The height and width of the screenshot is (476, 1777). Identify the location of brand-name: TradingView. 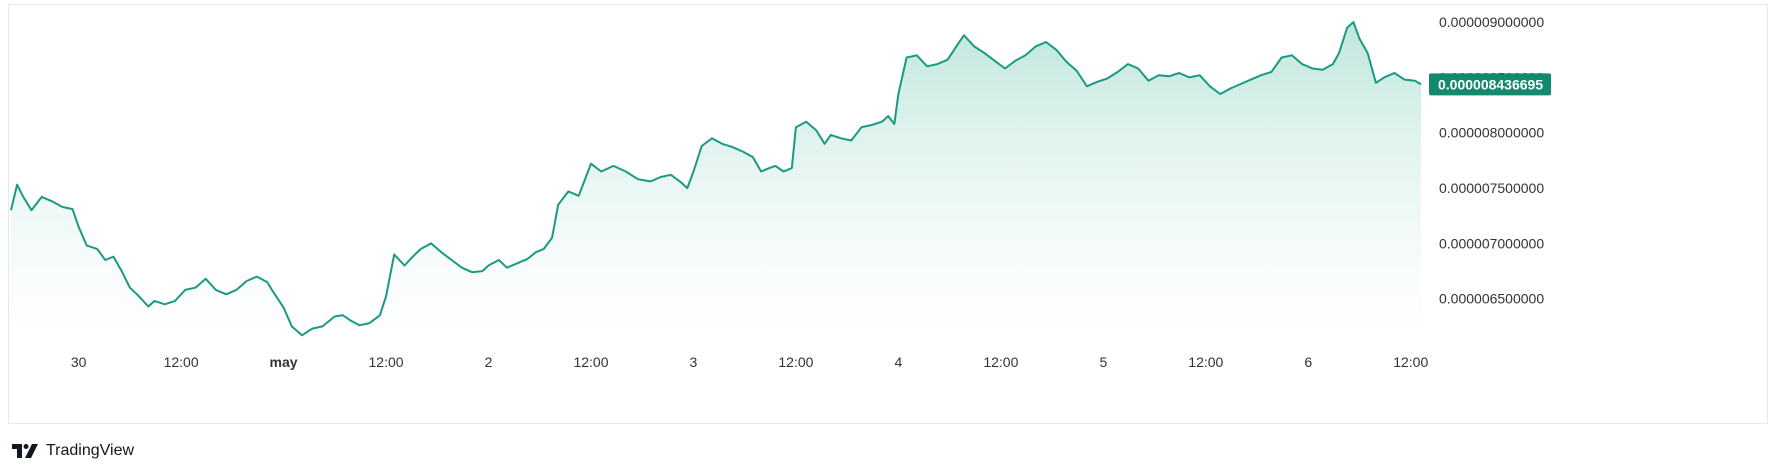
(90, 450).